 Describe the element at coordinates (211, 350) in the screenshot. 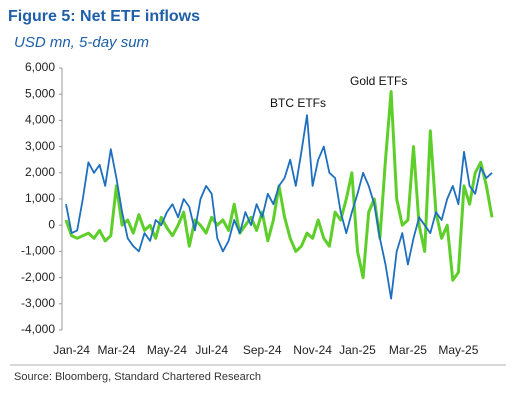

I see `x-tick-label: Jul-24` at that location.